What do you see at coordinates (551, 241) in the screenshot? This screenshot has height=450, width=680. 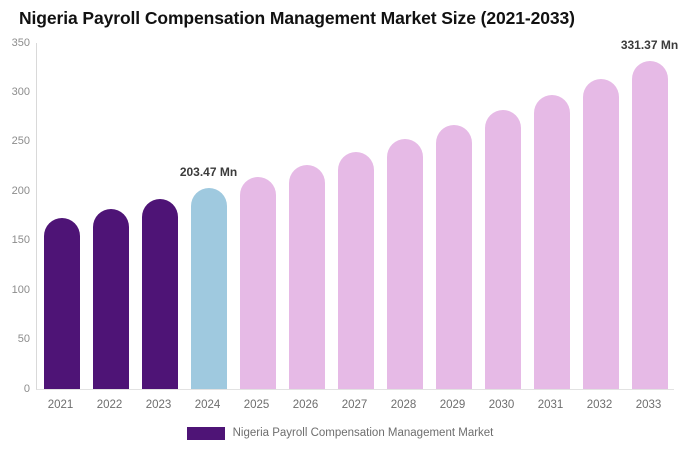 I see `bar-2031` at bounding box center [551, 241].